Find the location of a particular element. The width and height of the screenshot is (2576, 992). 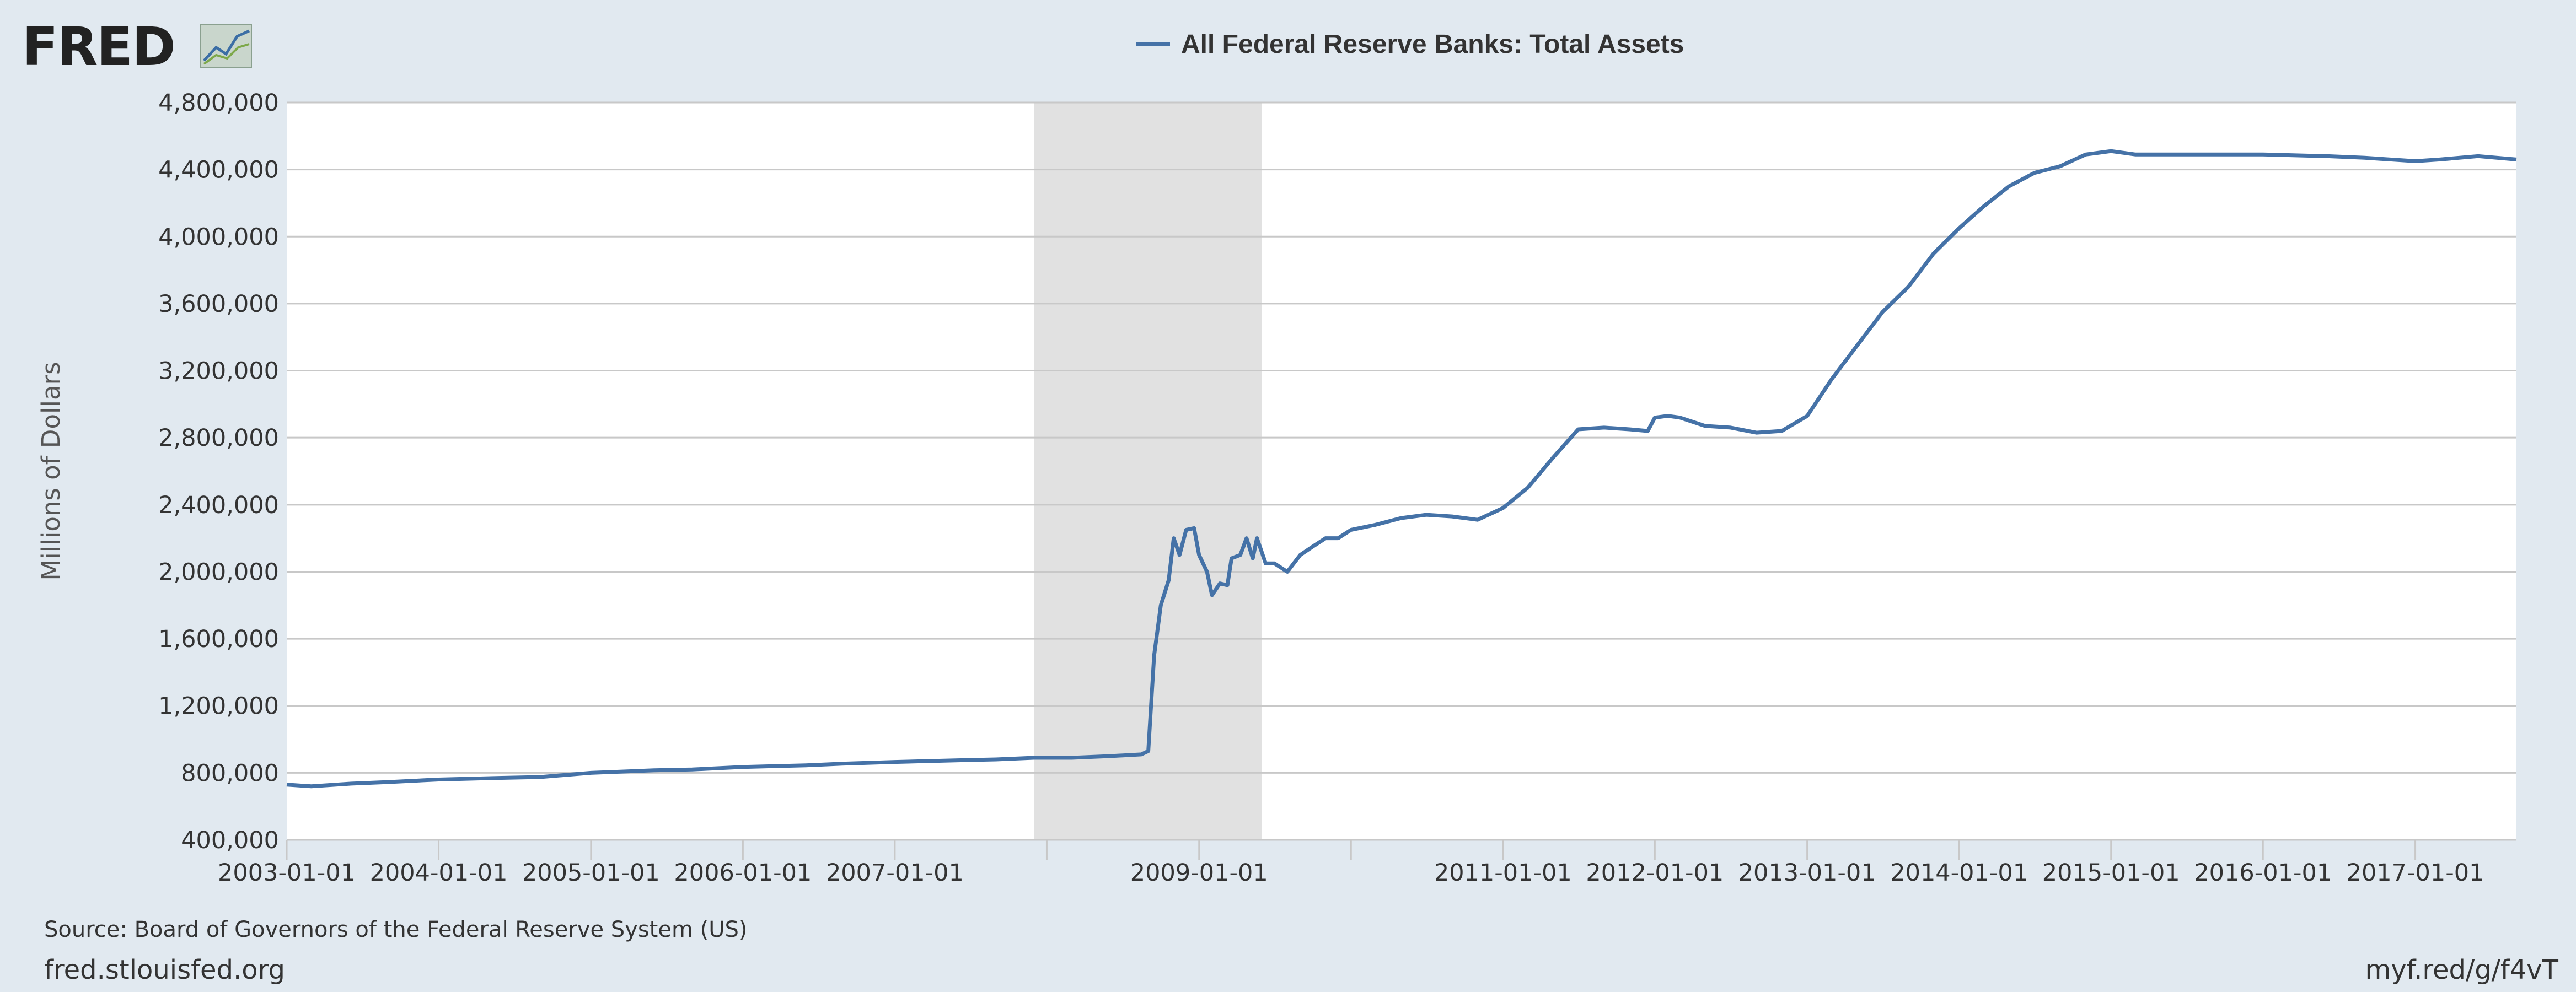

legend: All Federal Reserve Banks: Total Assets is located at coordinates (1410, 44).